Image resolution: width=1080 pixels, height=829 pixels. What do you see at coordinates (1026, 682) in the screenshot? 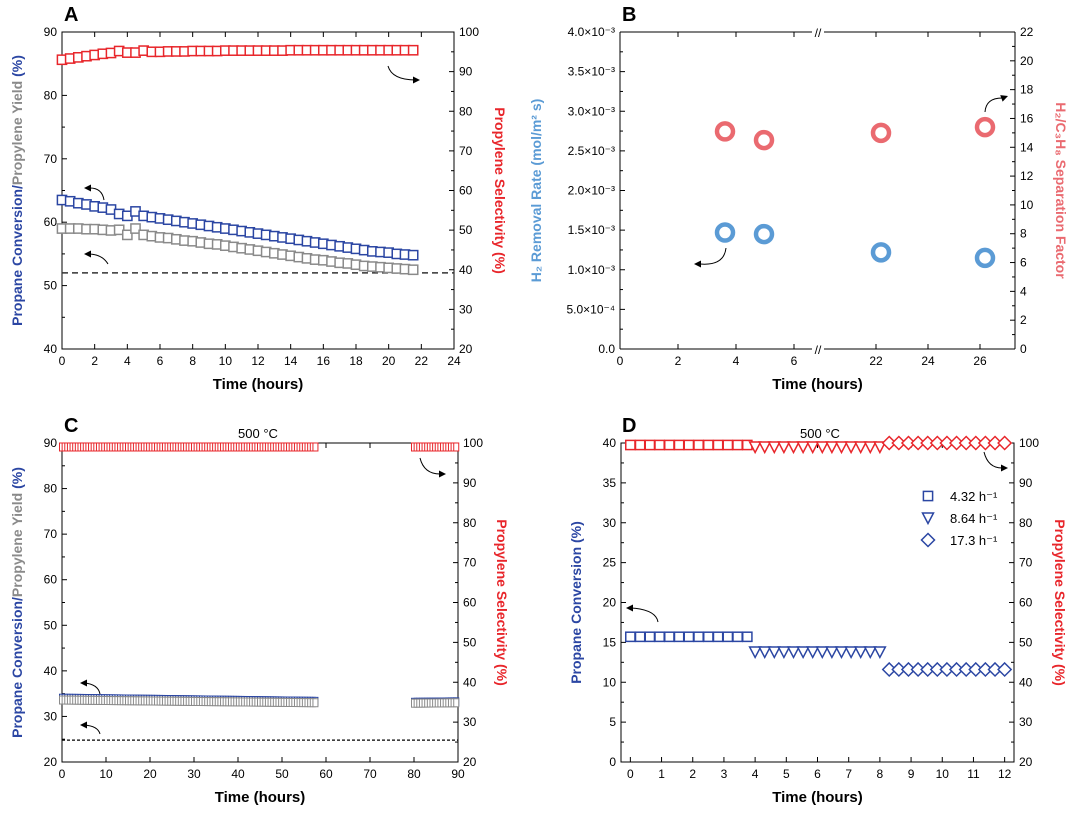
I see `y-tick-label-right: 40` at bounding box center [1026, 682].